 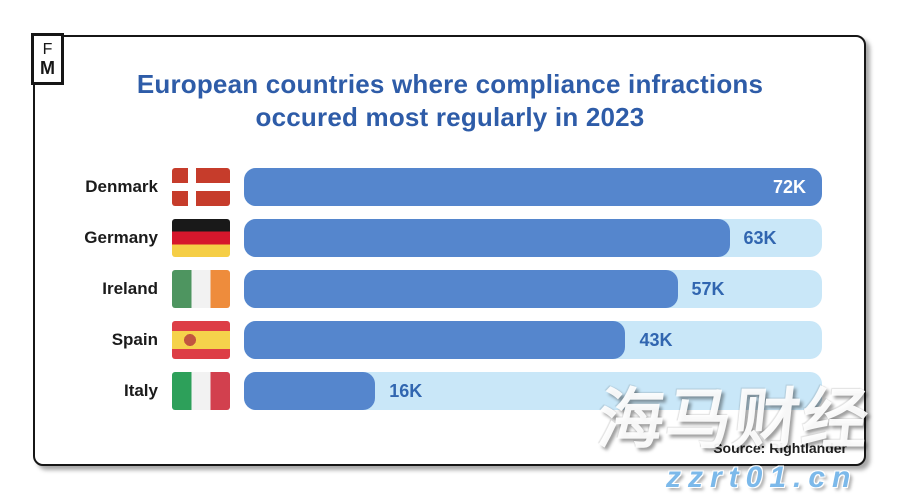 I want to click on bar-track: 43K, so click(x=533, y=340).